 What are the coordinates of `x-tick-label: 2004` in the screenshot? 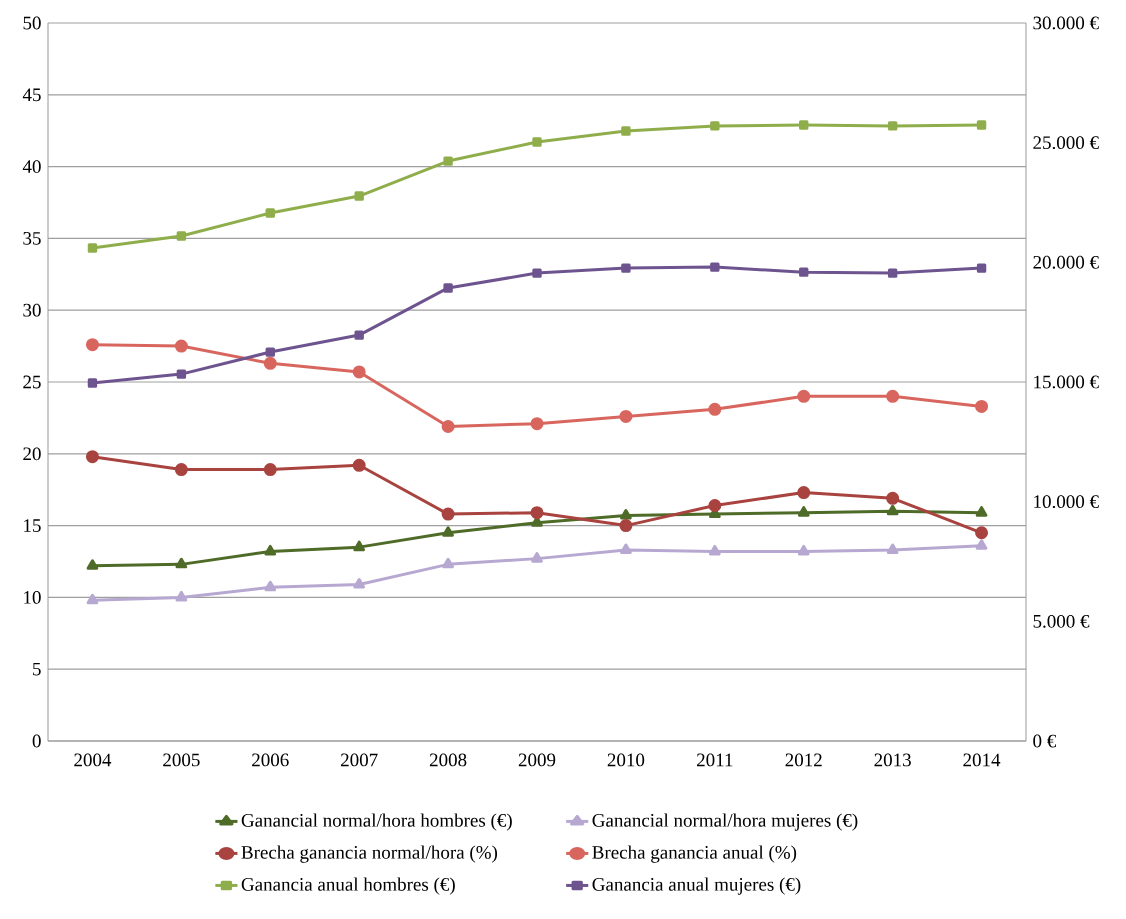 It's located at (93, 760).